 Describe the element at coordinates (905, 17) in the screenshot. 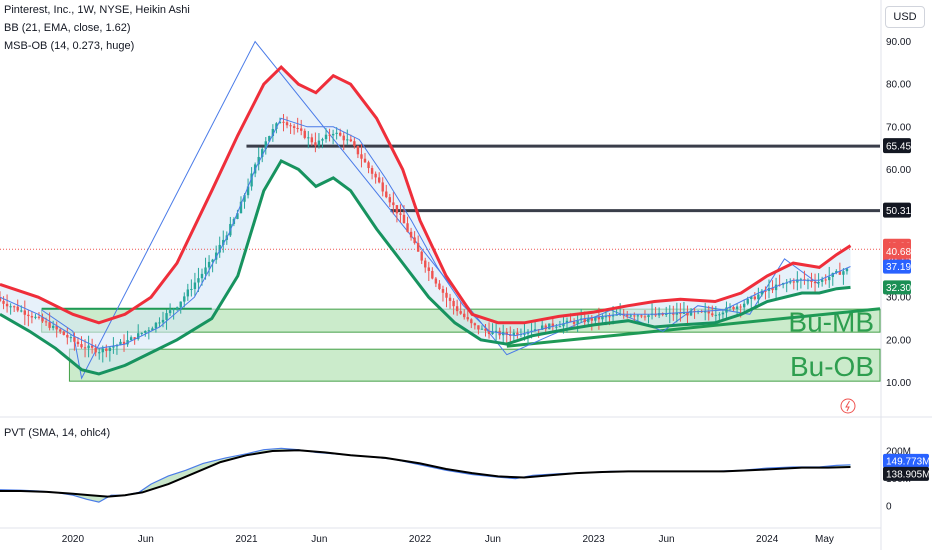

I see `currency-button: USD` at that location.